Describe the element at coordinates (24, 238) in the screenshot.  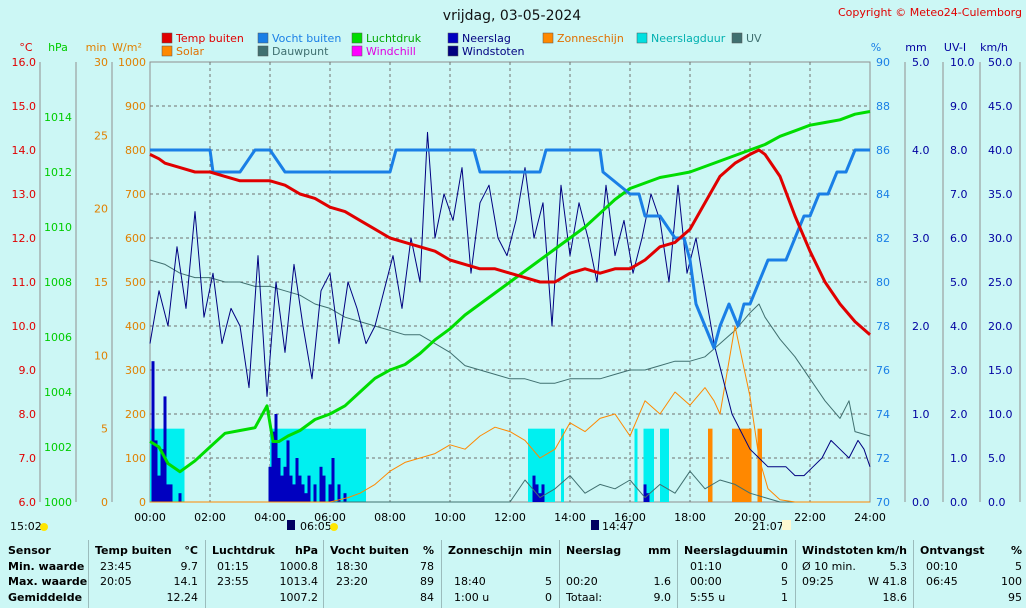
I see `axis-tick-temp: 12.0` at that location.